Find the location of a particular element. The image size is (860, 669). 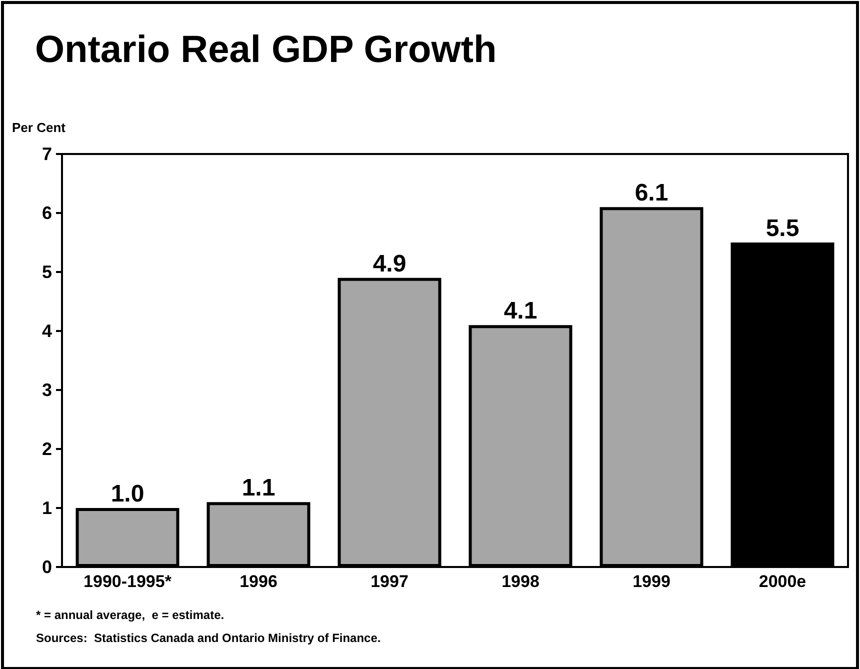

y-tick-label: 7 is located at coordinates (47, 154).